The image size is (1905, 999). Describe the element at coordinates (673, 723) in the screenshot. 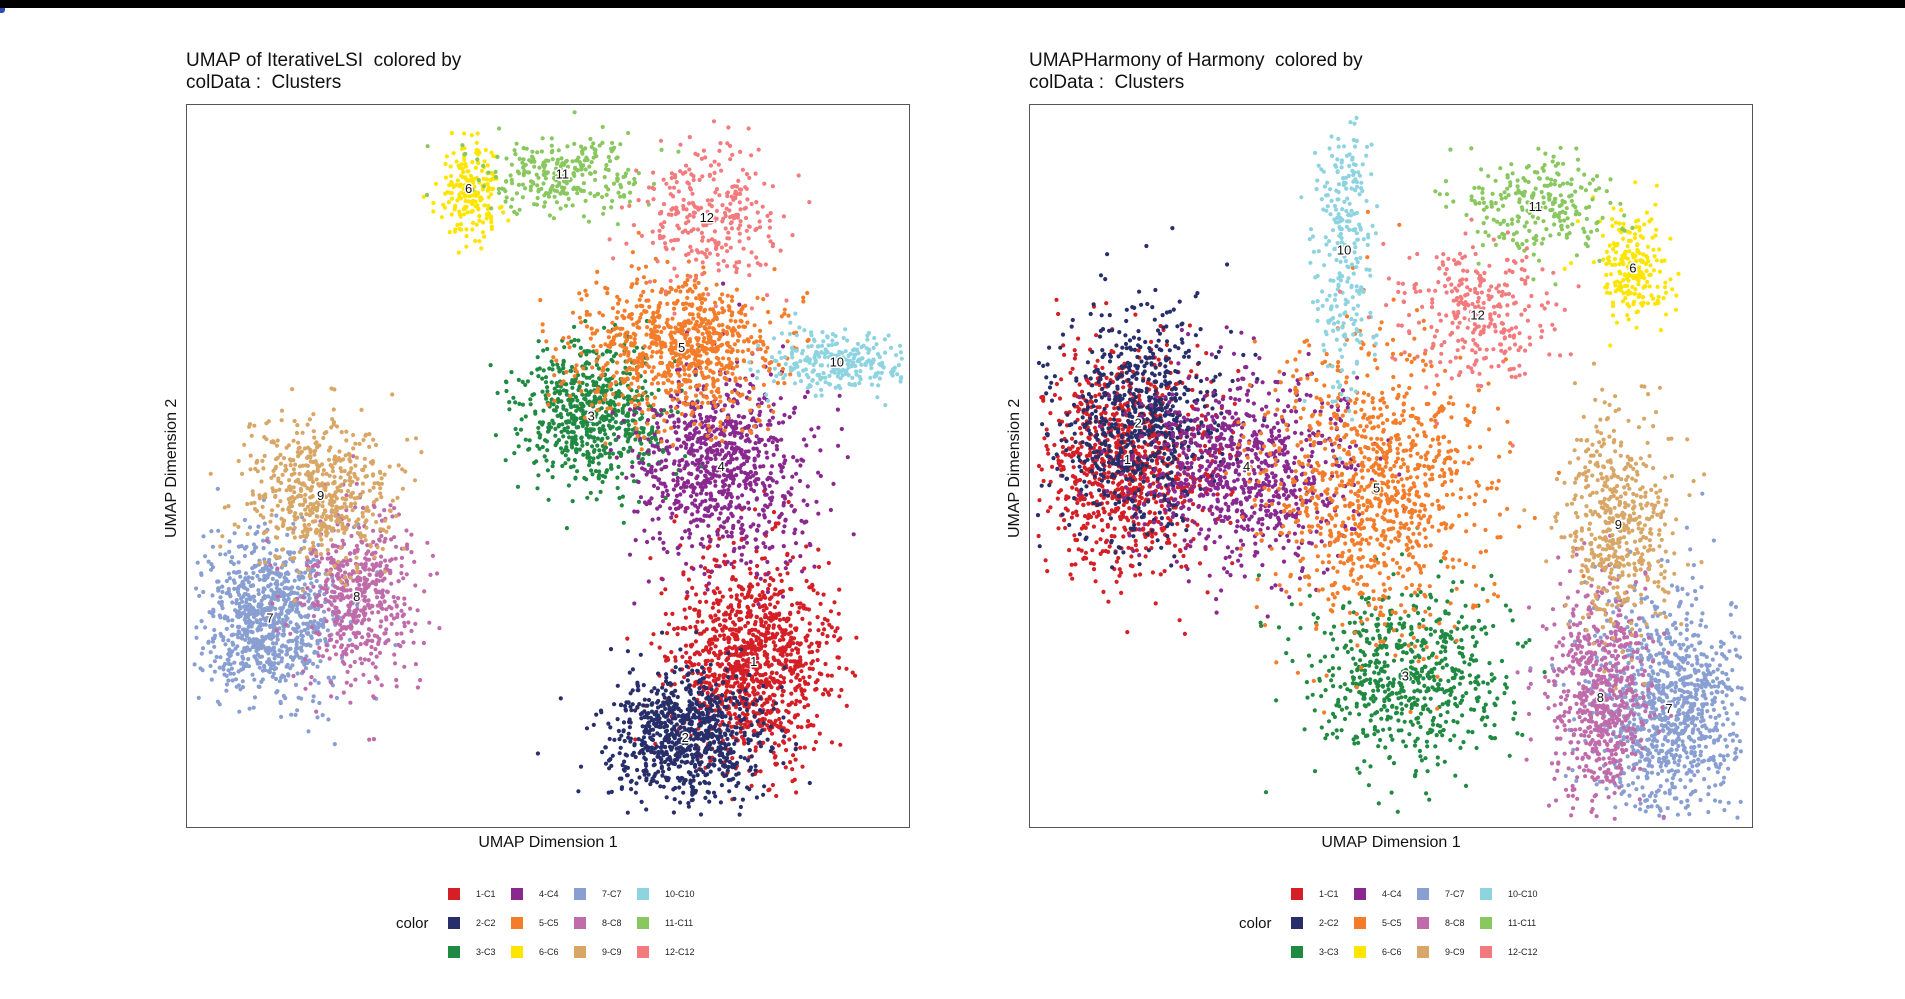

I see `cluster-2-points` at that location.